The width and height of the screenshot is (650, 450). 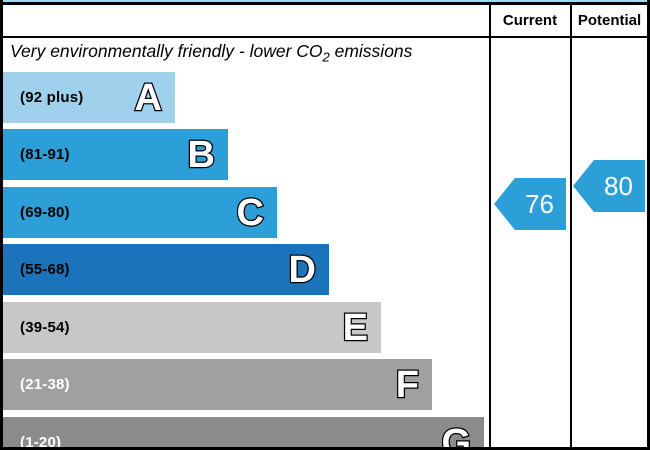 I want to click on band-range-label: (21-38), so click(x=45, y=384).